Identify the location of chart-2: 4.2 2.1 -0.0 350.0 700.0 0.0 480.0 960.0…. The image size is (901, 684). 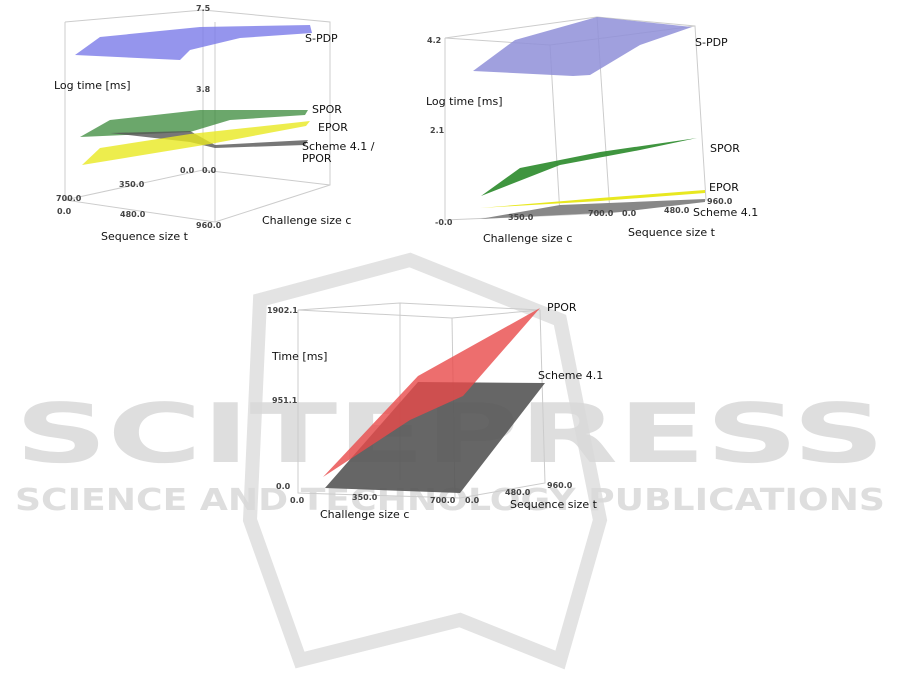
(592, 130).